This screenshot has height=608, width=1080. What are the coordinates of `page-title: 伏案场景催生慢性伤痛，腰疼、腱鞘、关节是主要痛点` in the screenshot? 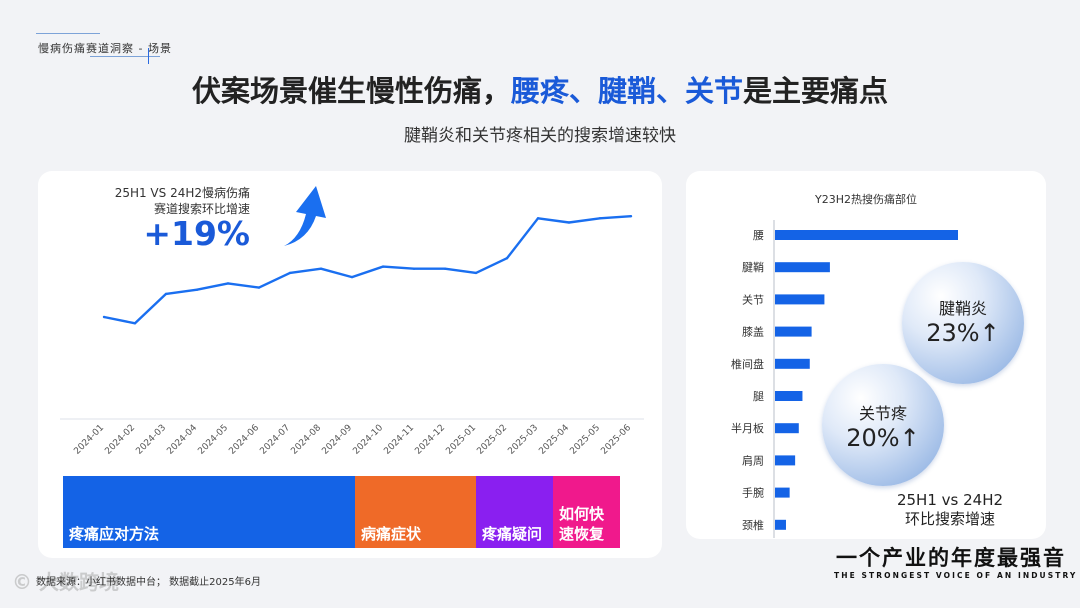 It's located at (540, 89).